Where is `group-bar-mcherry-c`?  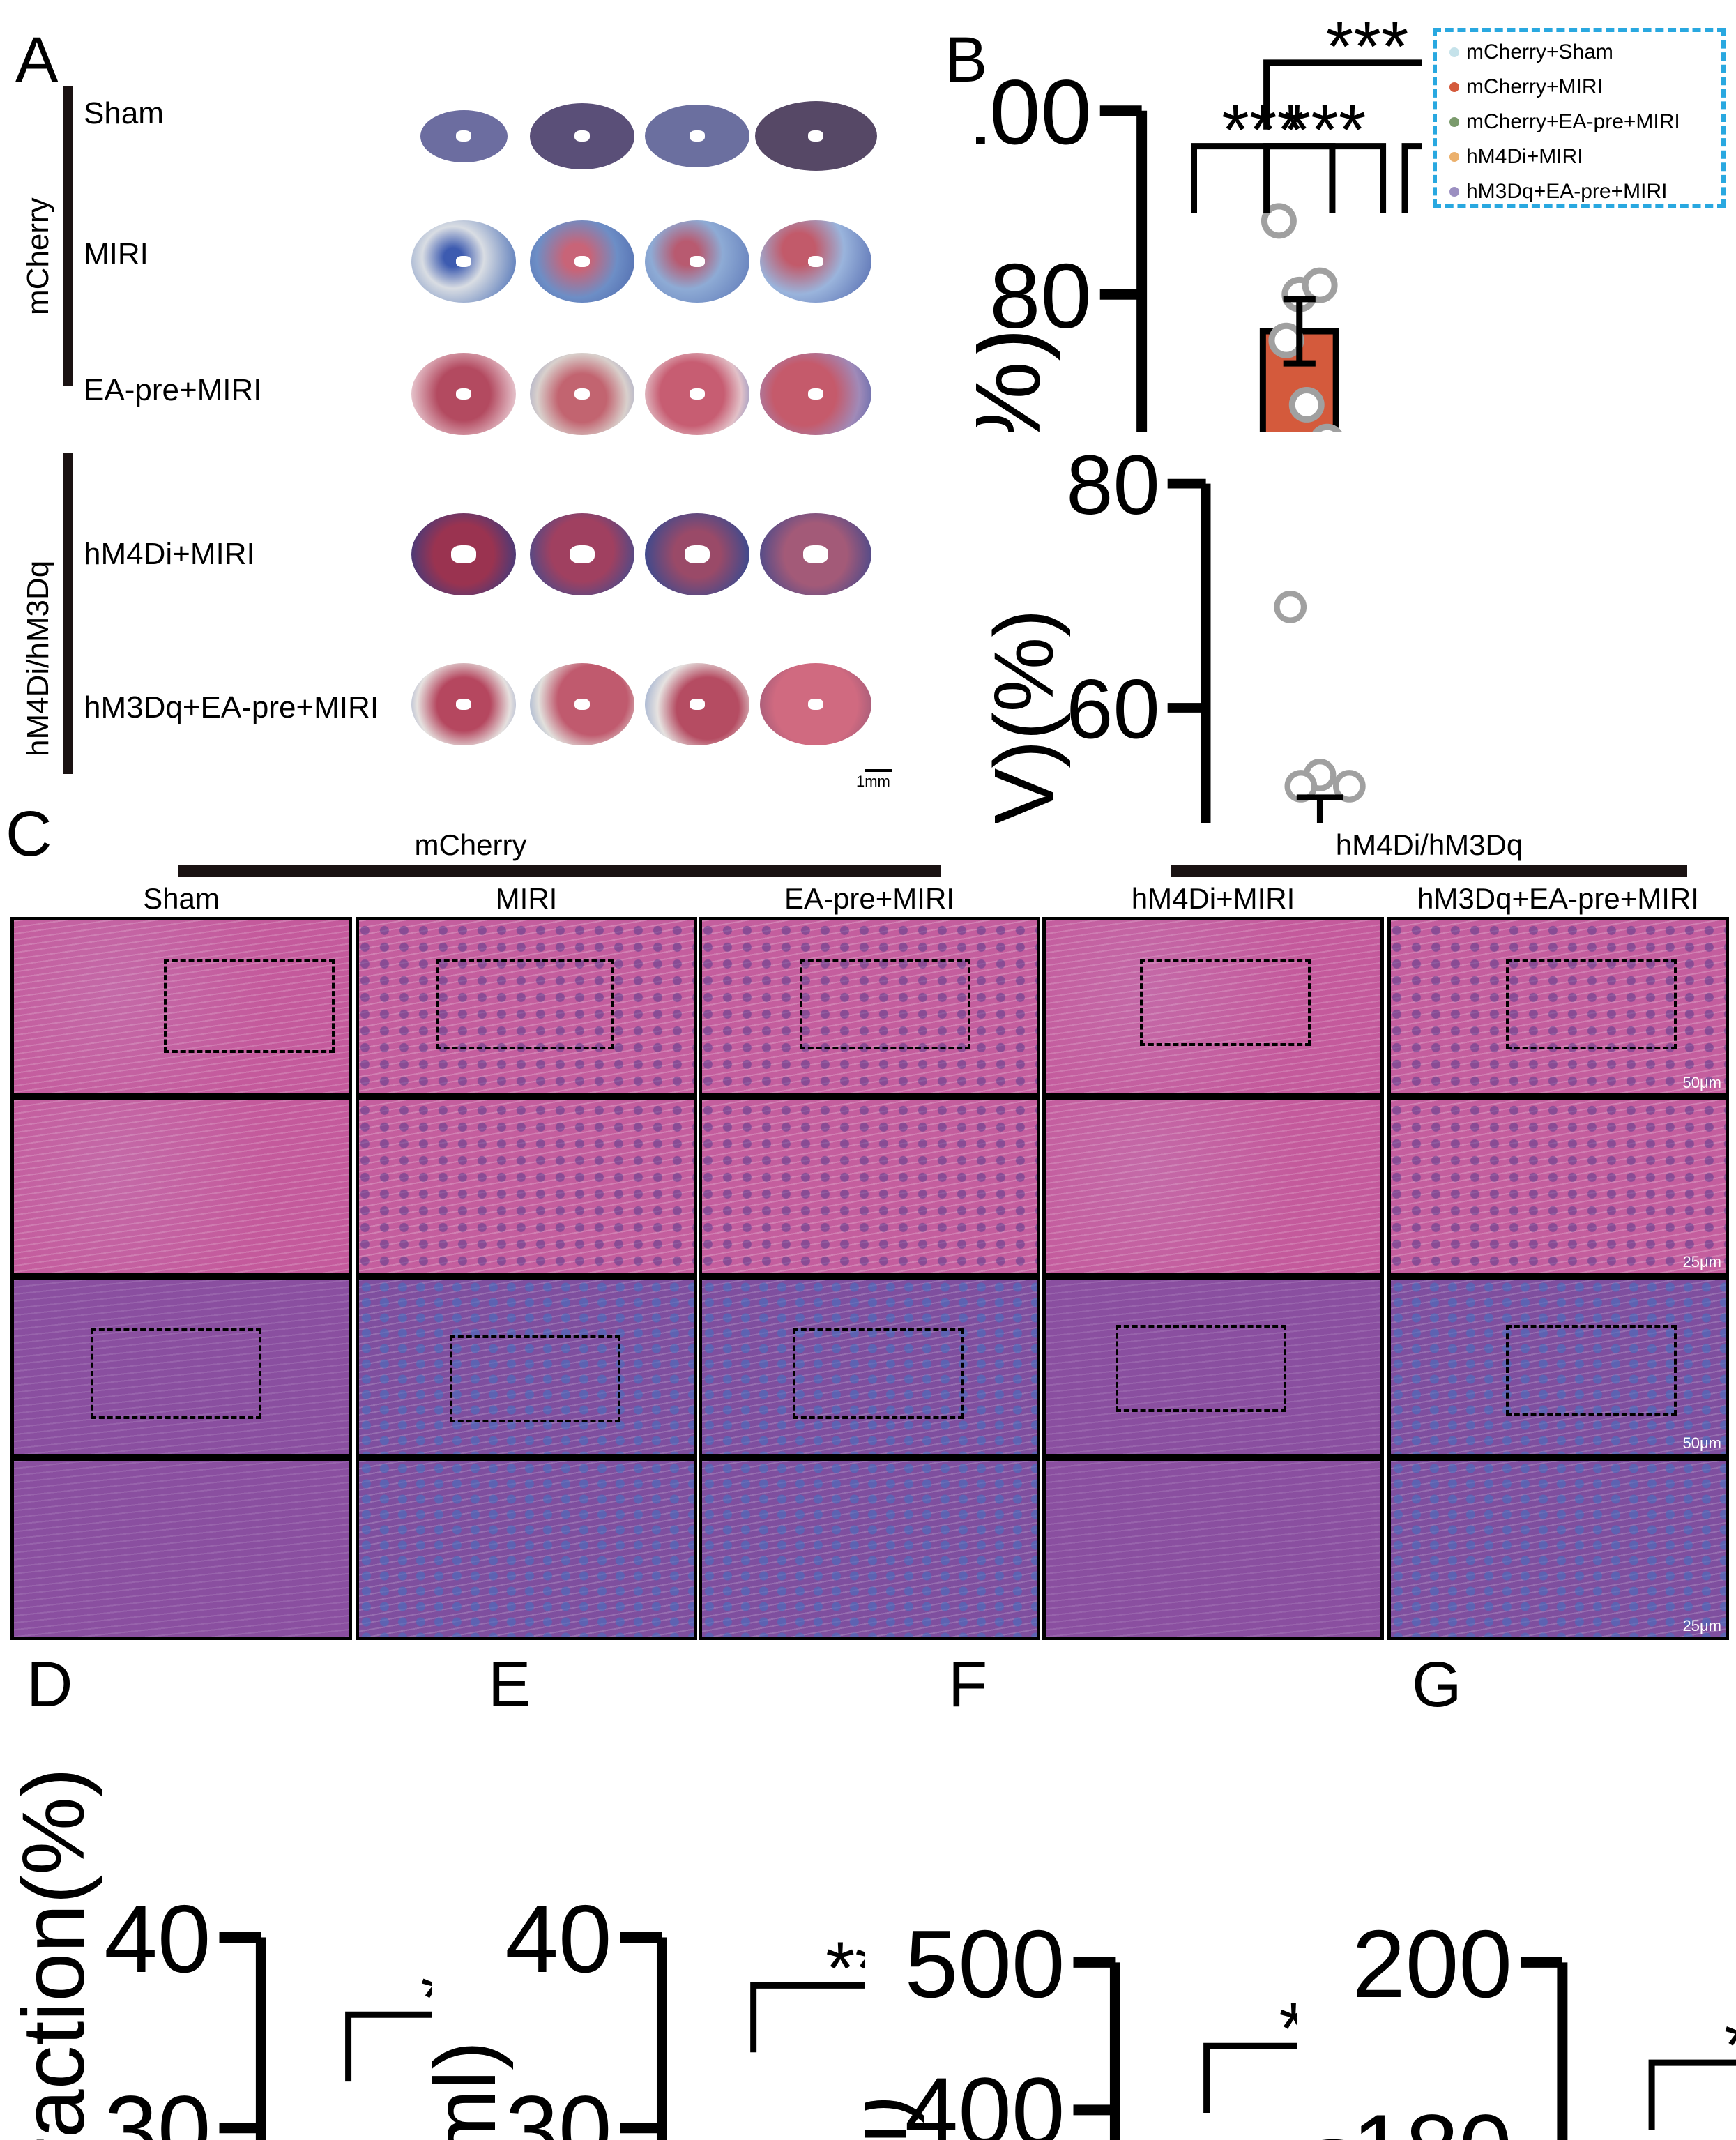
group-bar-mcherry-c is located at coordinates (560, 871).